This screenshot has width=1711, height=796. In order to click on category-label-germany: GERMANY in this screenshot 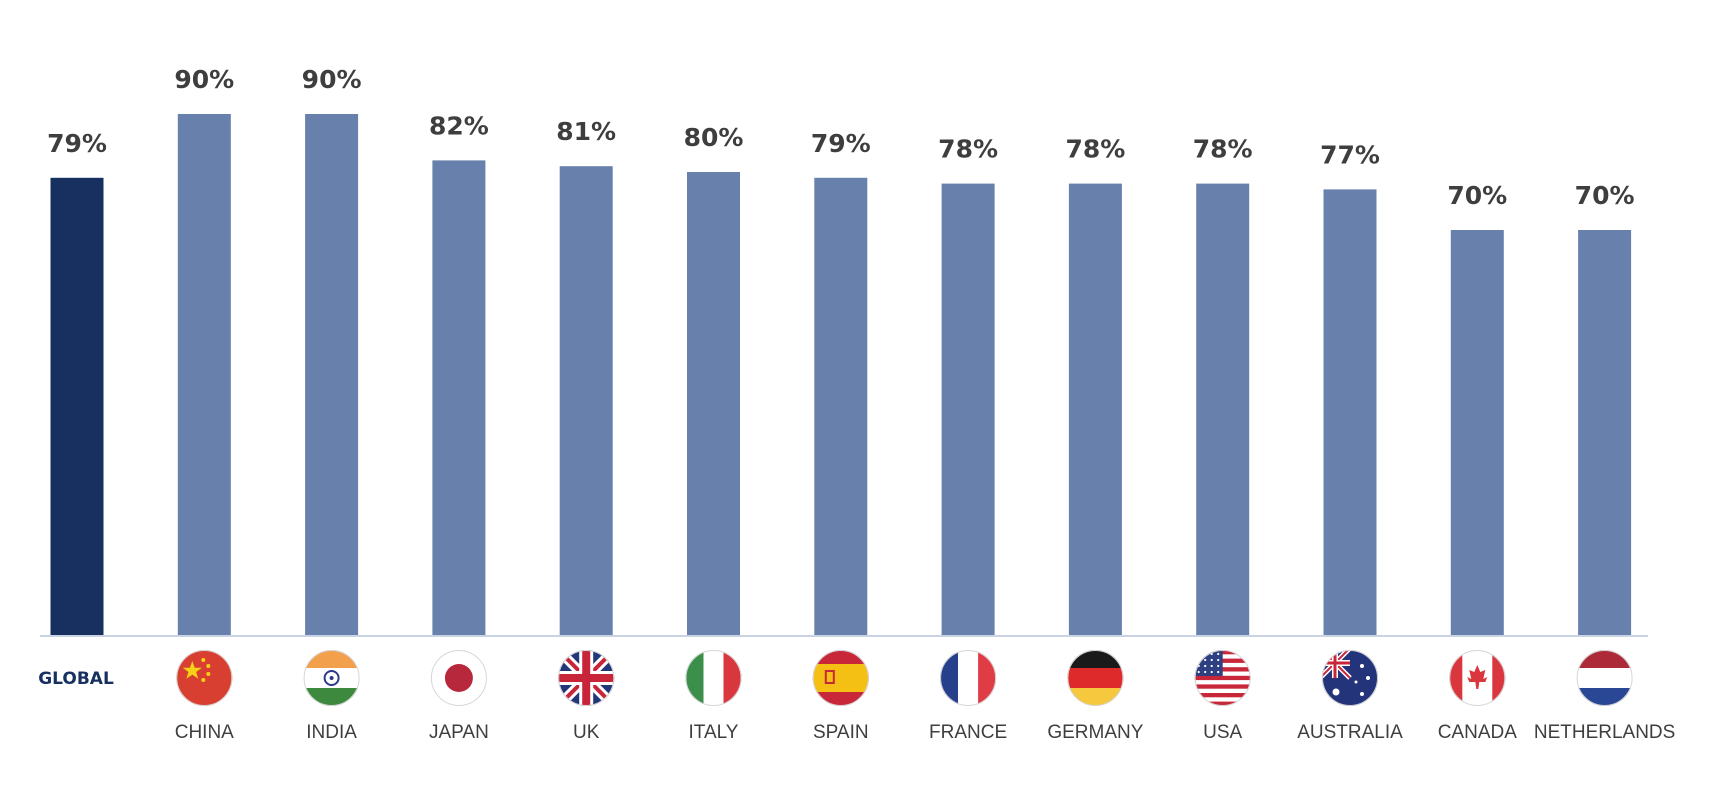, I will do `click(1095, 732)`.